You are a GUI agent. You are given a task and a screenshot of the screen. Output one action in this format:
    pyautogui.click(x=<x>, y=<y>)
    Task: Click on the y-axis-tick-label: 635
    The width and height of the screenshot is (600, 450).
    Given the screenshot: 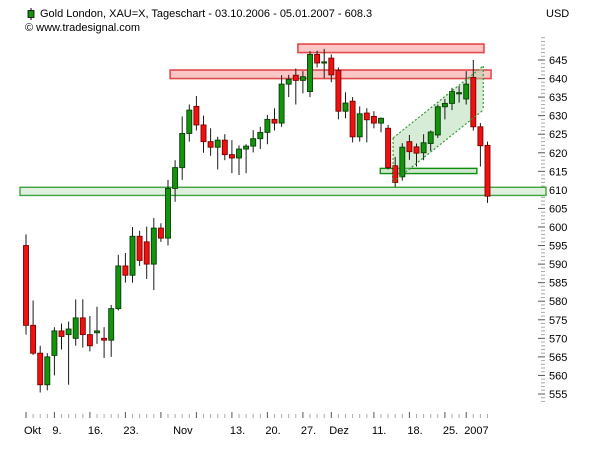 What is the action you would take?
    pyautogui.click(x=558, y=98)
    